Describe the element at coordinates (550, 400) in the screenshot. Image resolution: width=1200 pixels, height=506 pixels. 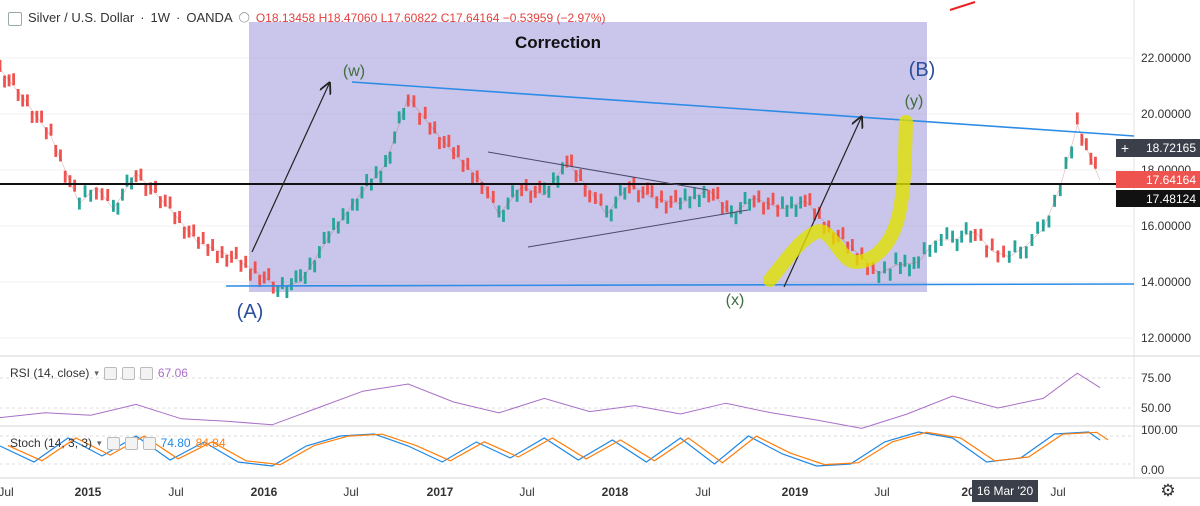
I see `rsi-line` at that location.